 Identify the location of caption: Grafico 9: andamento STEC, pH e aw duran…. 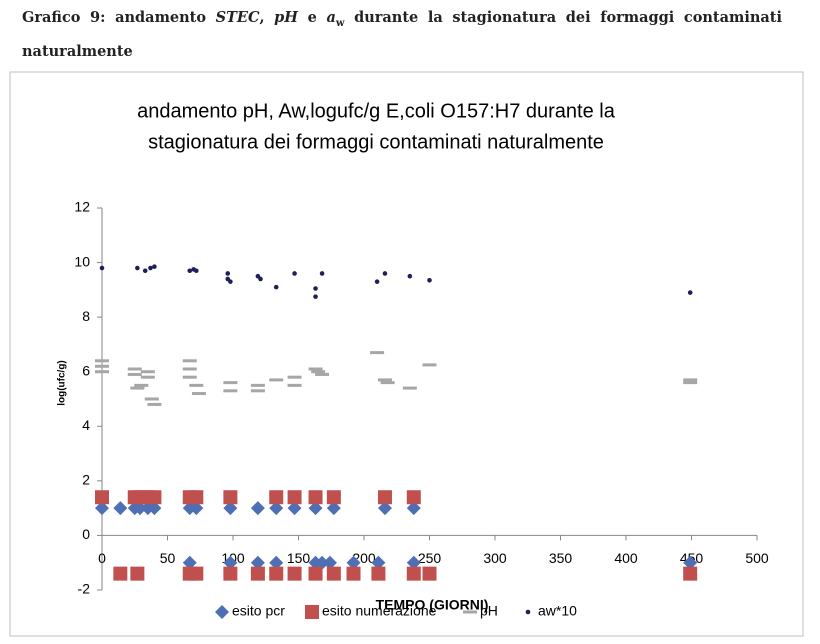
(402, 35).